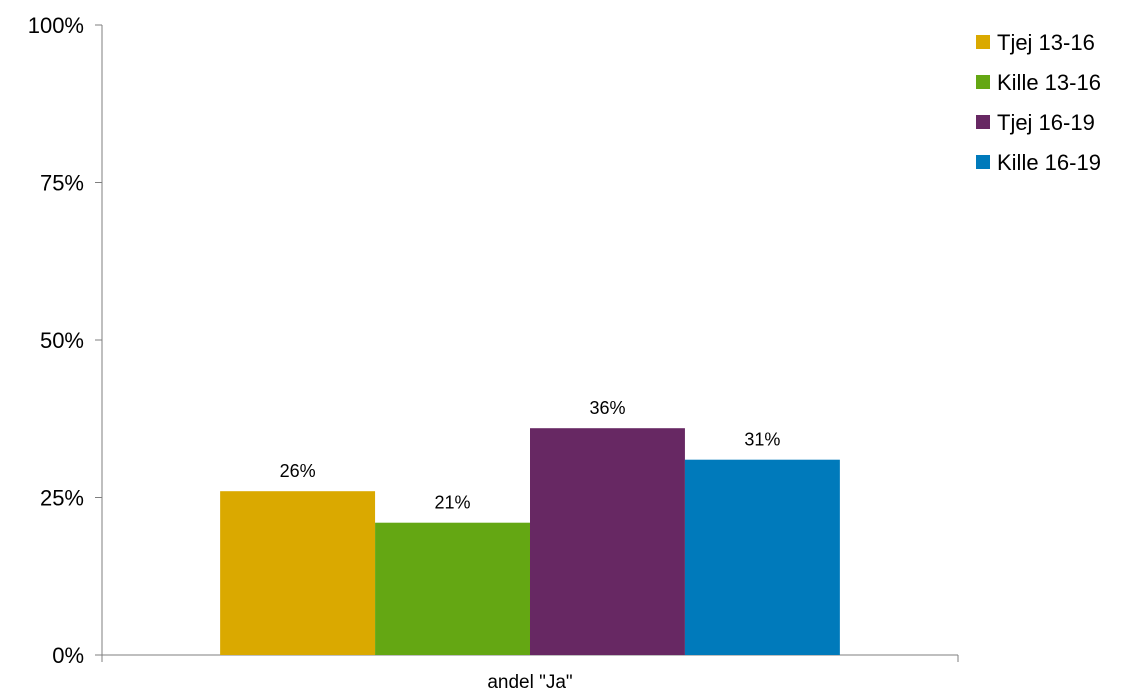 Image resolution: width=1138 pixels, height=693 pixels. I want to click on bar-data-label: 21%, so click(453, 503).